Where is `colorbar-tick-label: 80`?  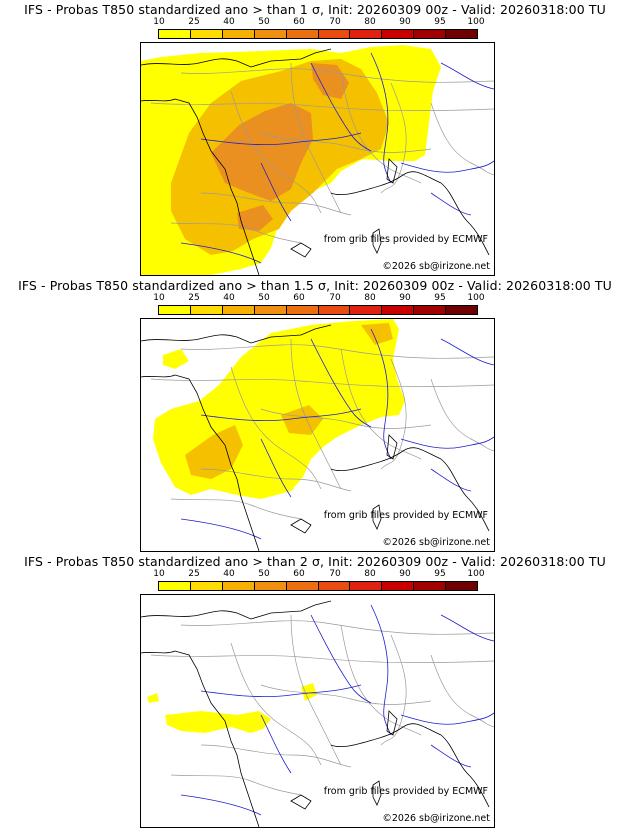
colorbar-tick-label: 80 is located at coordinates (370, 298).